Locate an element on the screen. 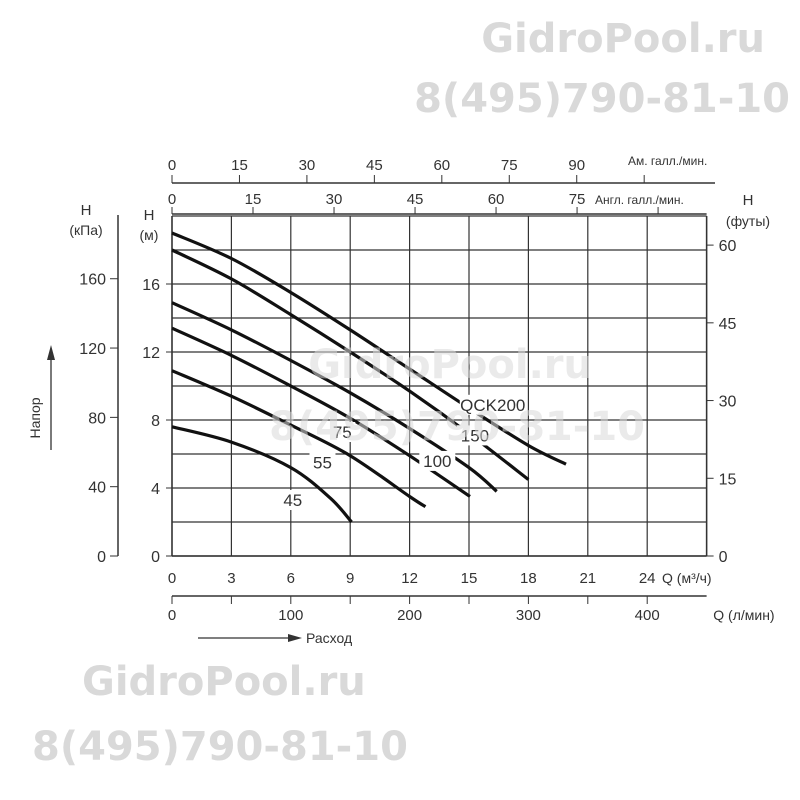 Image resolution: width=800 pixels, height=800 pixels. y-tick-label-kpa: 80 is located at coordinates (97, 418).